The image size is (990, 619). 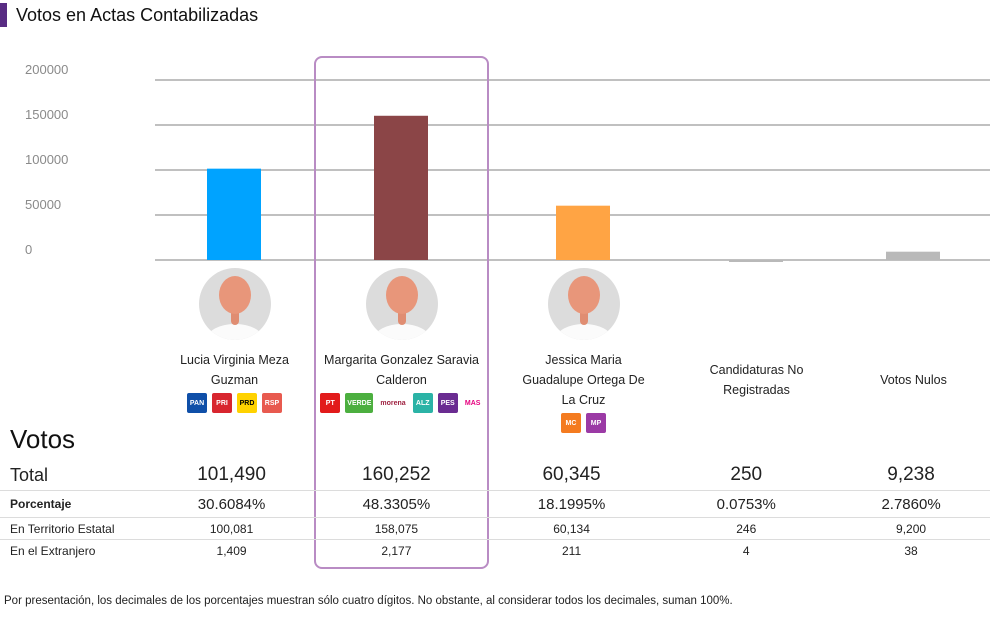 I want to click on party-logo-movimiento-ciudadano-icon: MC, so click(x=571, y=423).